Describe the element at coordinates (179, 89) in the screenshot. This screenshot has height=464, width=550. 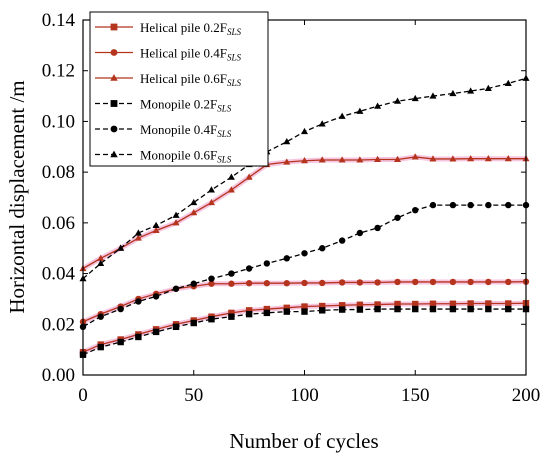
I see `legend-box` at that location.